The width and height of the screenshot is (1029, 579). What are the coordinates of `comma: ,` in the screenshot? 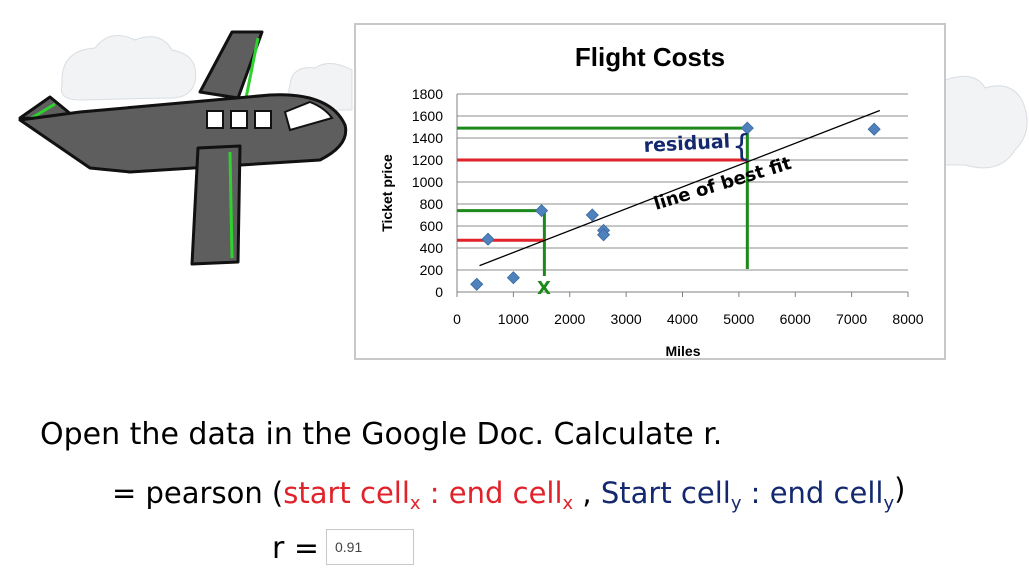 It's located at (587, 493).